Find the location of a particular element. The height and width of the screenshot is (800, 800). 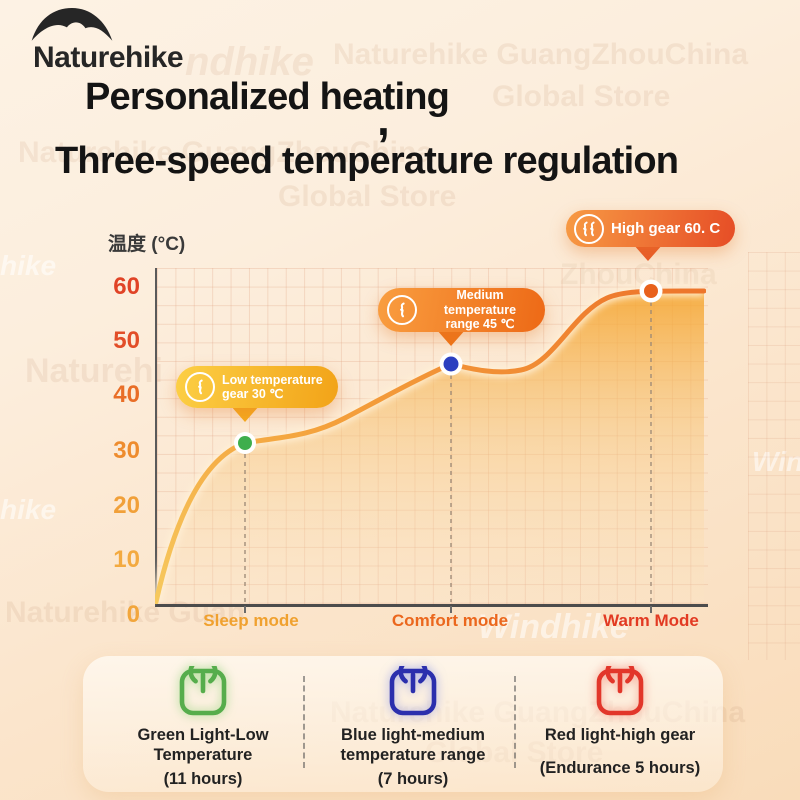

y-tick-30: 30 is located at coordinates (126, 450).